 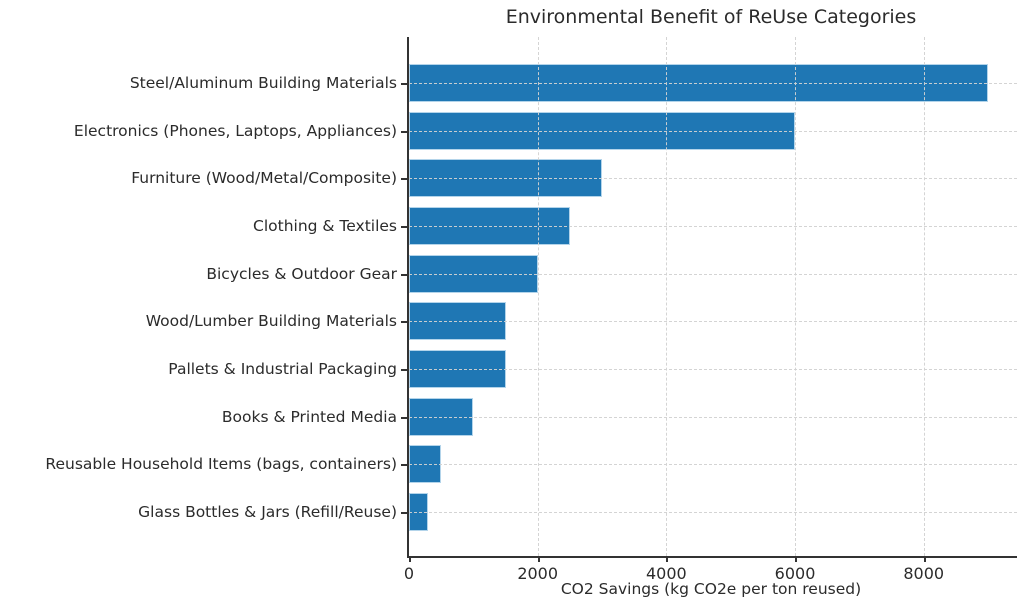 I want to click on x-tick-label: 2000, so click(x=538, y=573).